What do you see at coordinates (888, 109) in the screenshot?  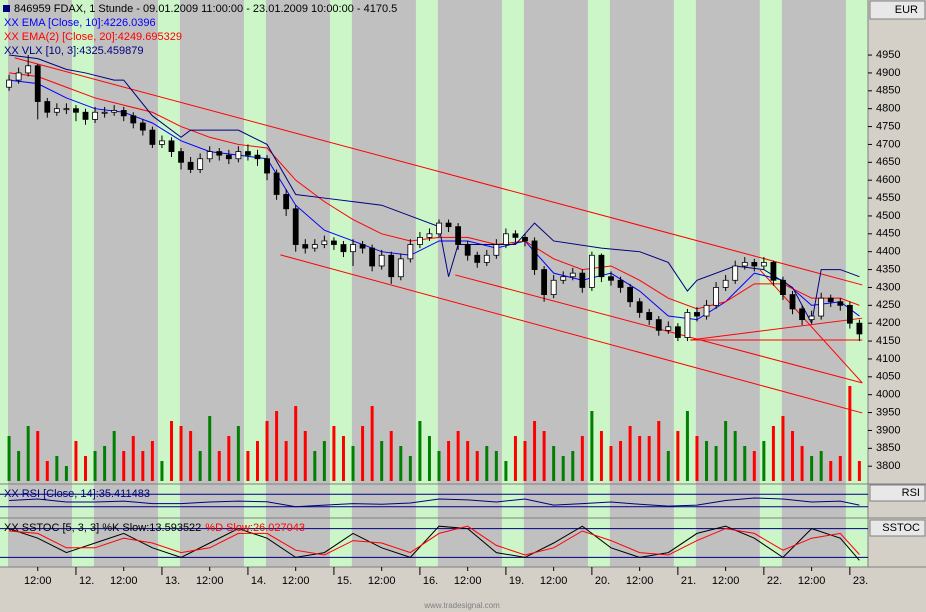 I see `y-tick-label: 4800` at bounding box center [888, 109].